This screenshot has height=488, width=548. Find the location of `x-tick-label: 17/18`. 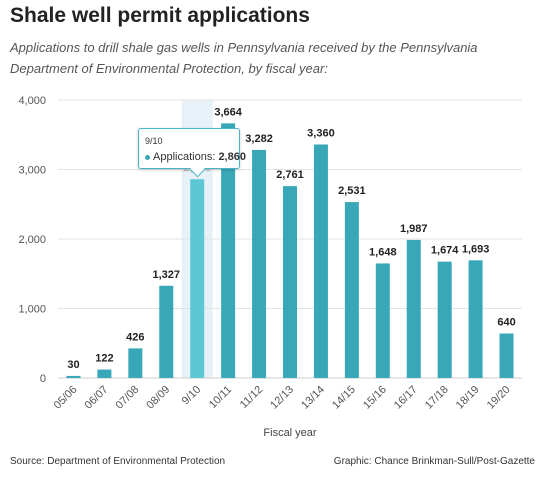

x-tick-label: 17/18 is located at coordinates (437, 398).